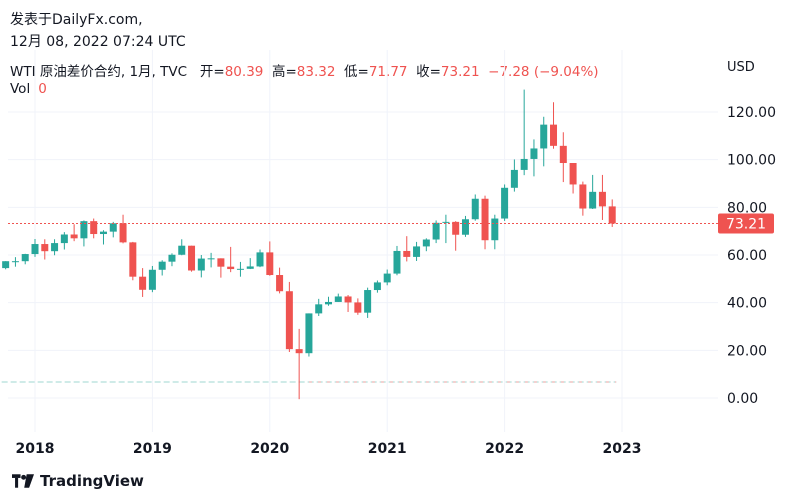 The width and height of the screenshot is (800, 503). What do you see at coordinates (20, 89) in the screenshot?
I see `volume-label: Vol` at bounding box center [20, 89].